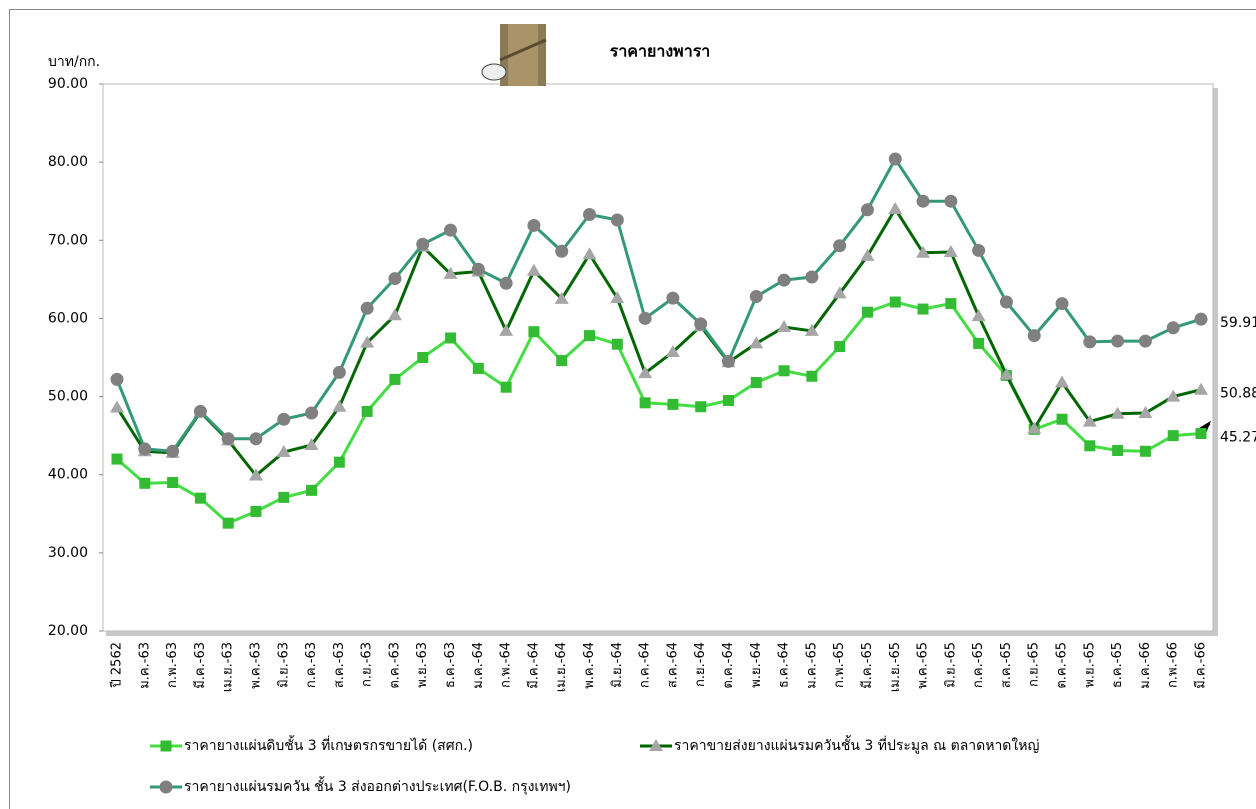  I want to click on data-label: 45.27, so click(1238, 438).